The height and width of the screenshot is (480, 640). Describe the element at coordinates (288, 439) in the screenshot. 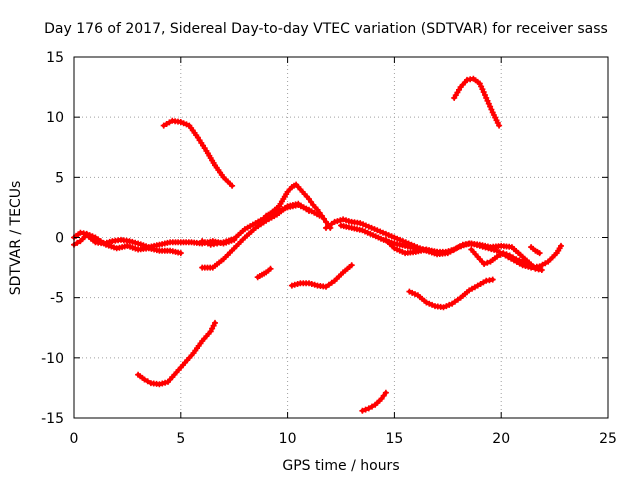

I see `x-tick-label: 10` at that location.